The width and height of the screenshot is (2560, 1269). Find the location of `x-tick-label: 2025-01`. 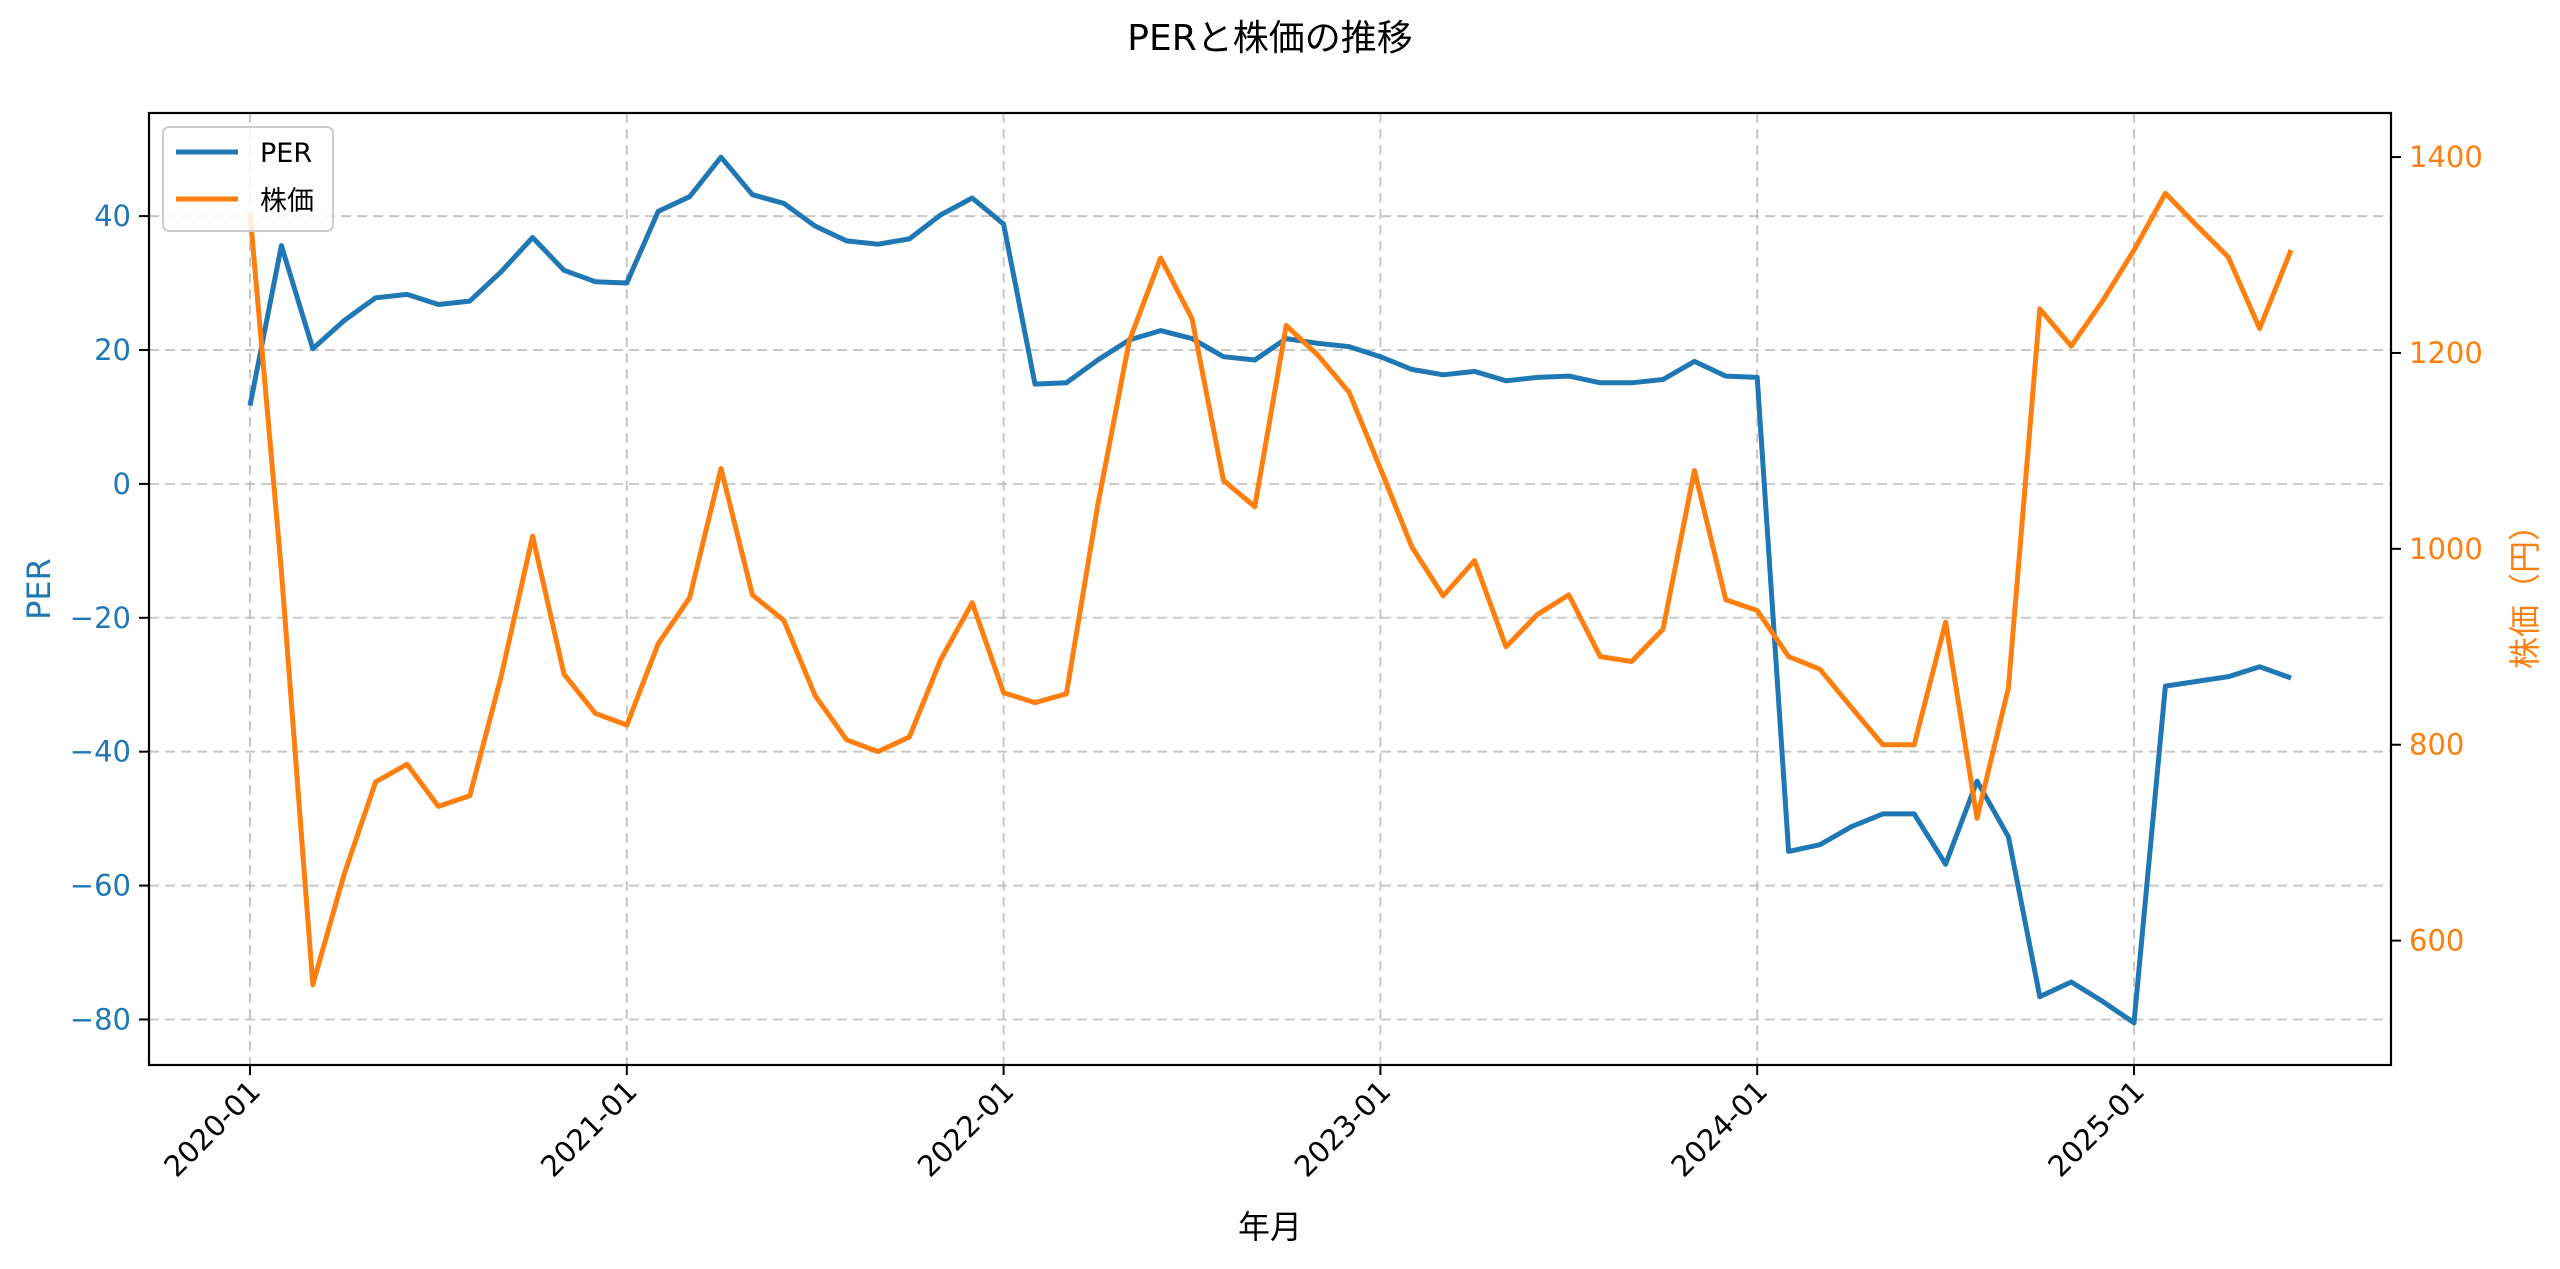

x-tick-label: 2025-01 is located at coordinates (2096, 1129).